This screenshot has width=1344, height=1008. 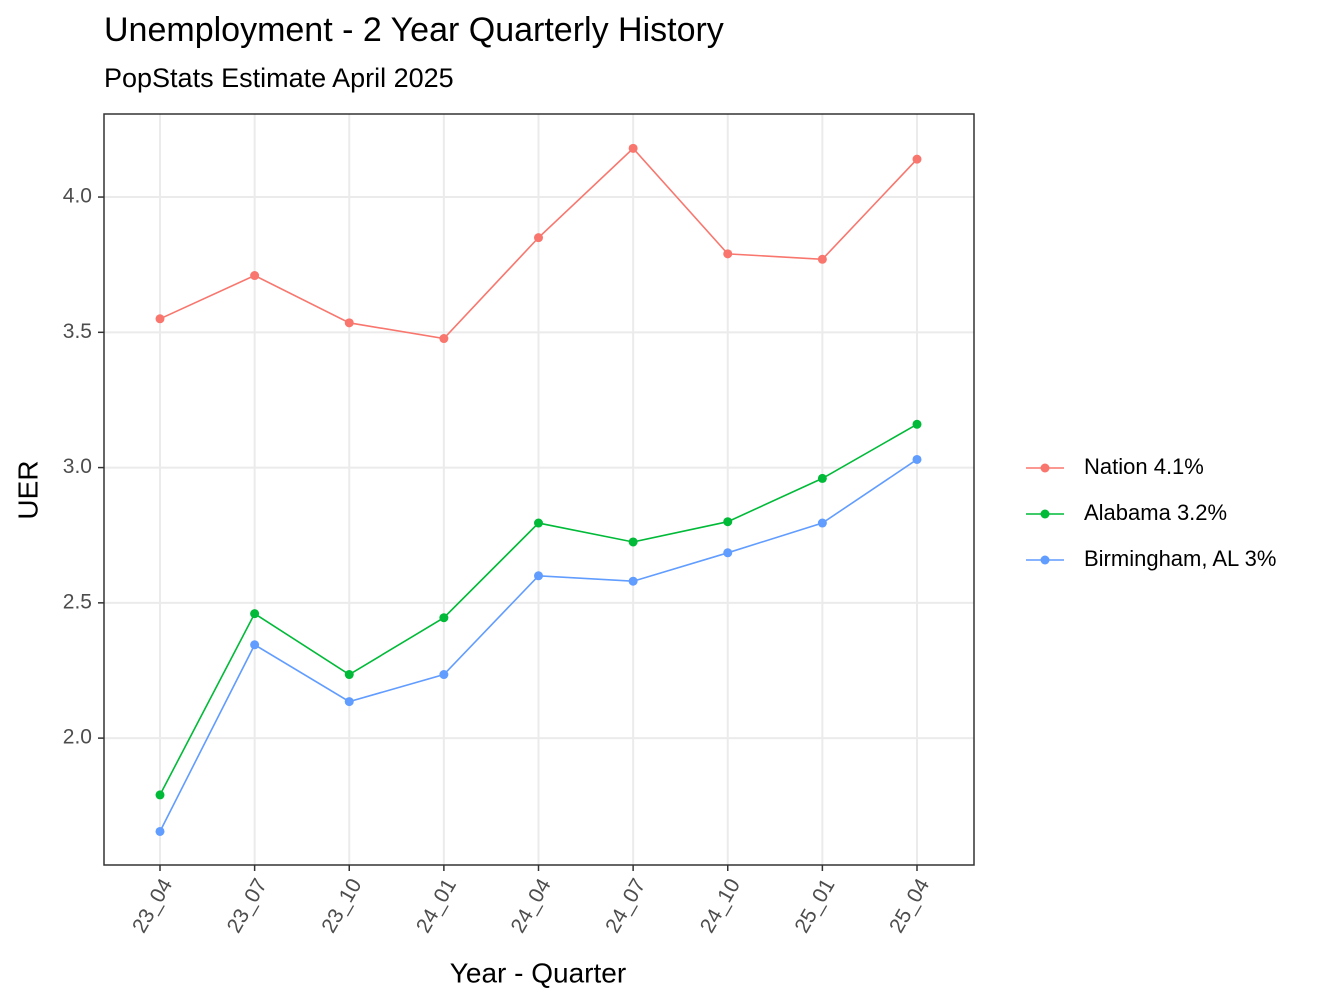 I want to click on x-tick-label: 25_04, so click(x=909, y=906).